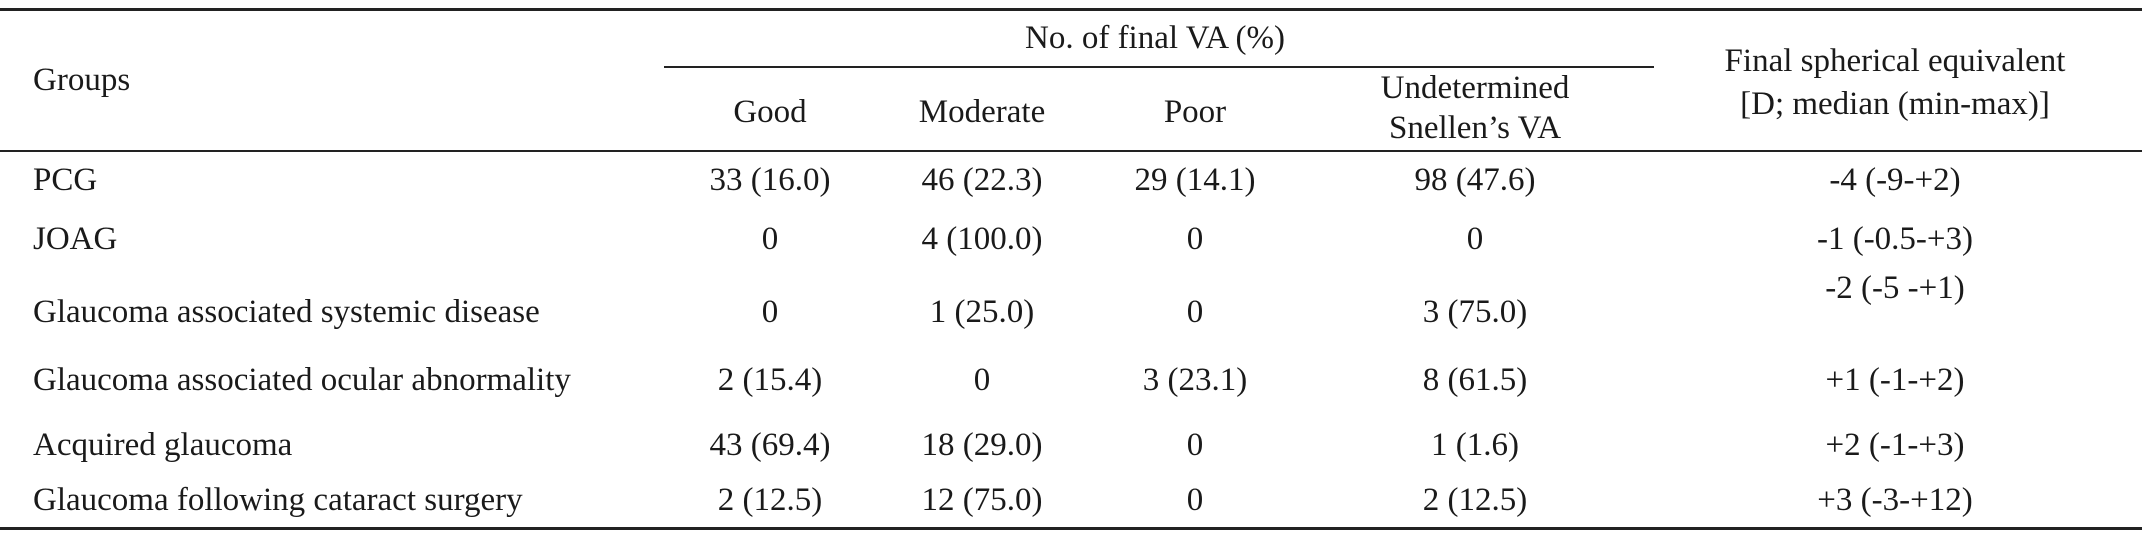 Image resolution: width=2142 pixels, height=540 pixels. What do you see at coordinates (1195, 180) in the screenshot?
I see `table-cell-poor: 29 (14.1)` at bounding box center [1195, 180].